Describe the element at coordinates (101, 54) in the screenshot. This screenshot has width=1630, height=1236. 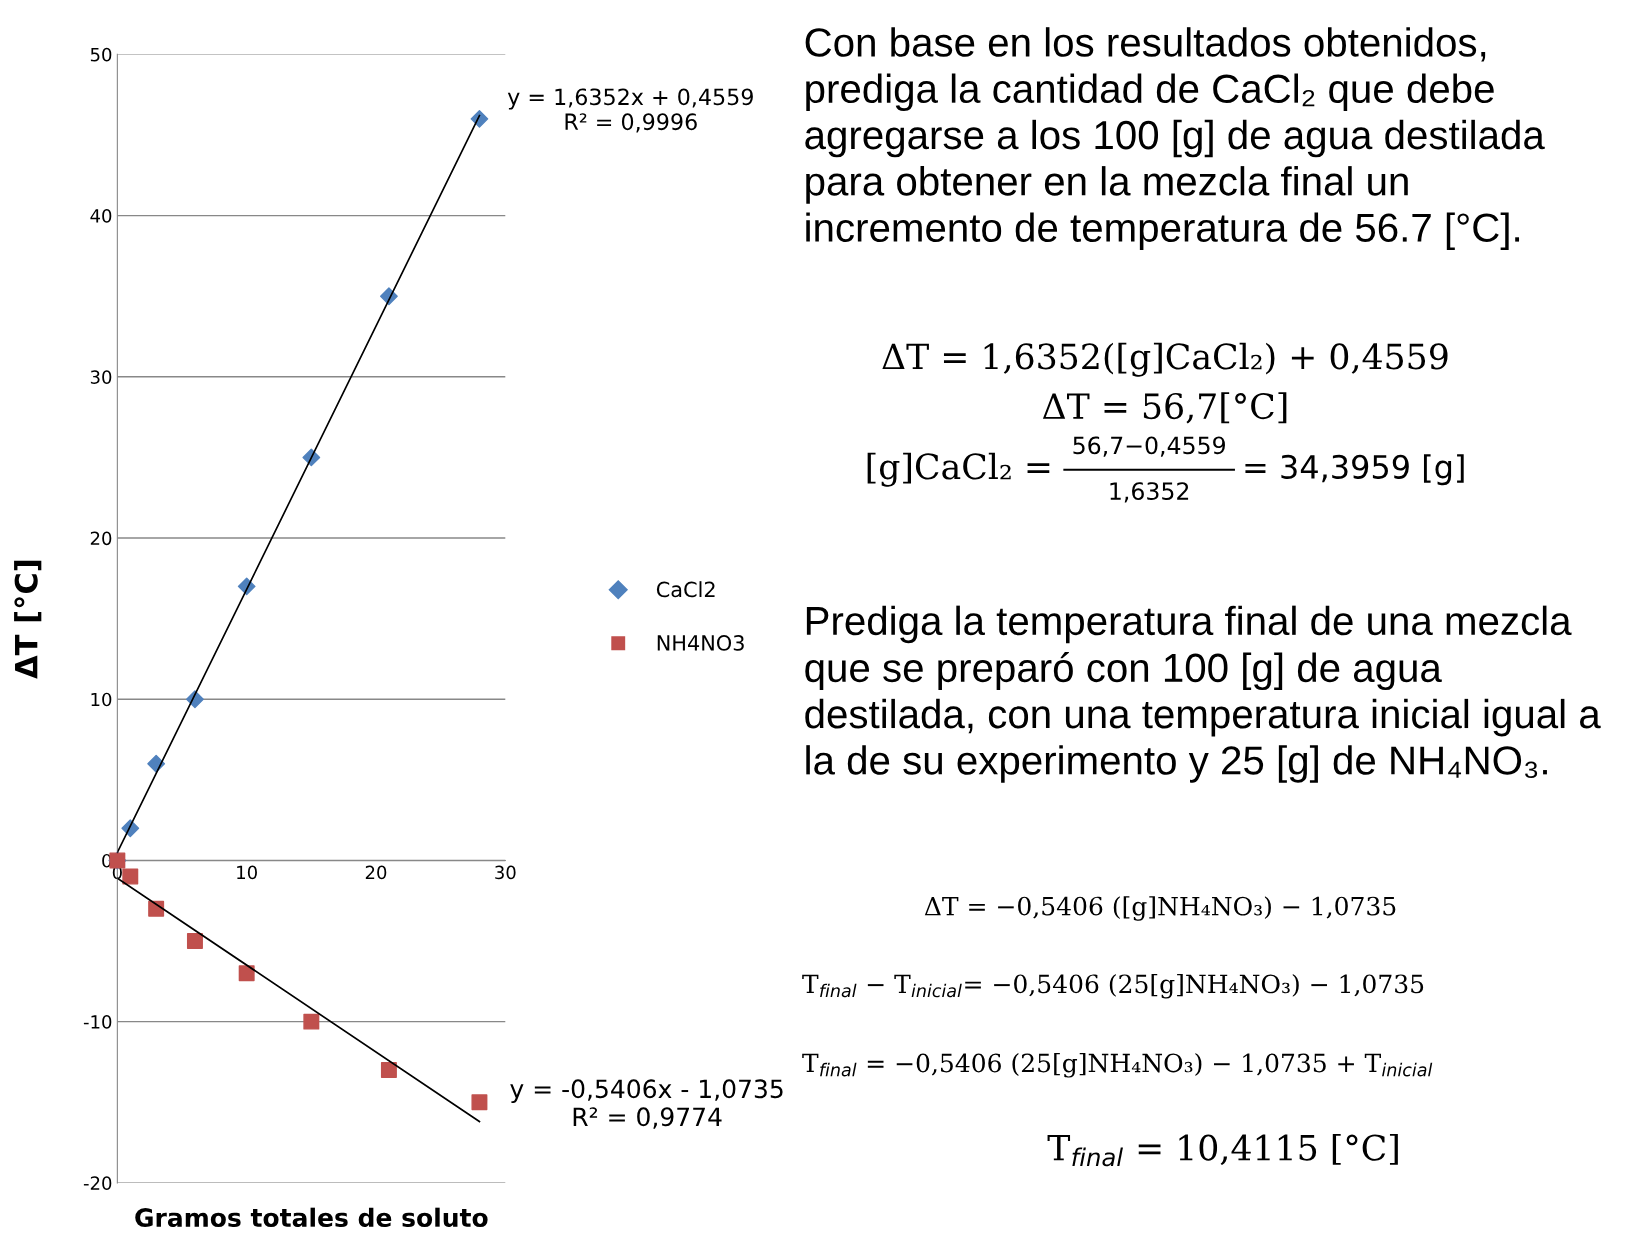
I see `y-tick-label: 50` at that location.